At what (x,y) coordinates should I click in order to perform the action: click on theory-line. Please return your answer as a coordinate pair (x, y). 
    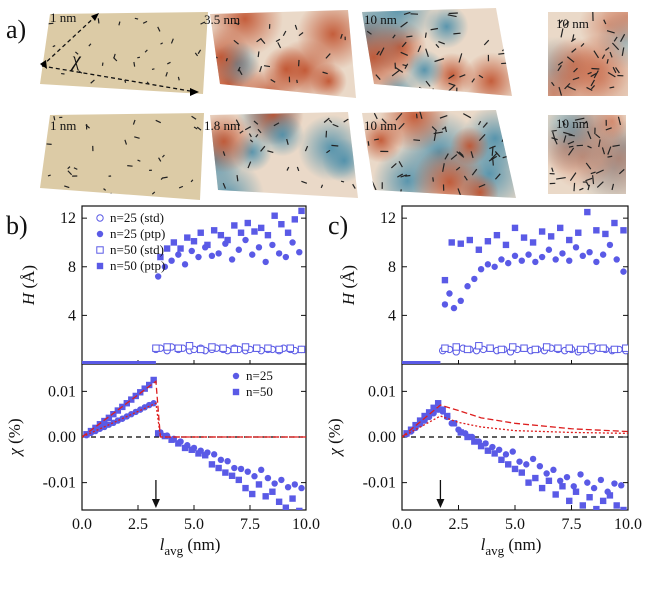
    Looking at the image, I should click on (194, 420).